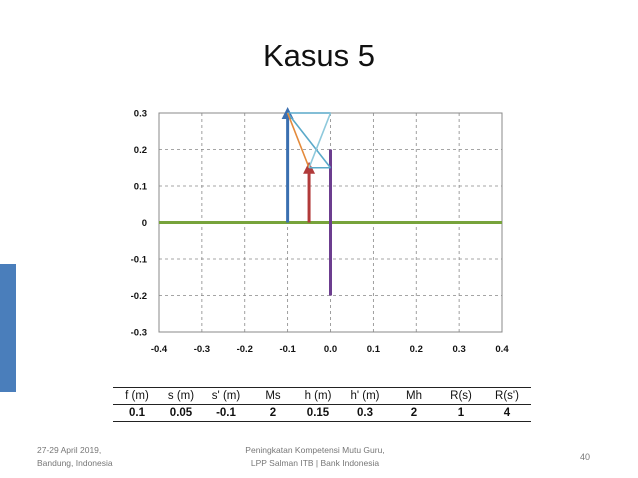 The height and width of the screenshot is (478, 638). I want to click on table-header-cell: R(s'), so click(507, 396).